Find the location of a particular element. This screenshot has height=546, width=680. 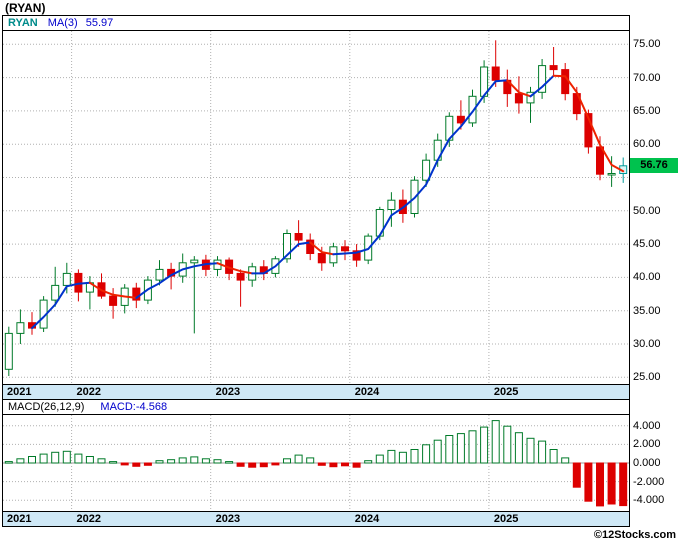

macd-axis-tick: -4.000 is located at coordinates (649, 500).